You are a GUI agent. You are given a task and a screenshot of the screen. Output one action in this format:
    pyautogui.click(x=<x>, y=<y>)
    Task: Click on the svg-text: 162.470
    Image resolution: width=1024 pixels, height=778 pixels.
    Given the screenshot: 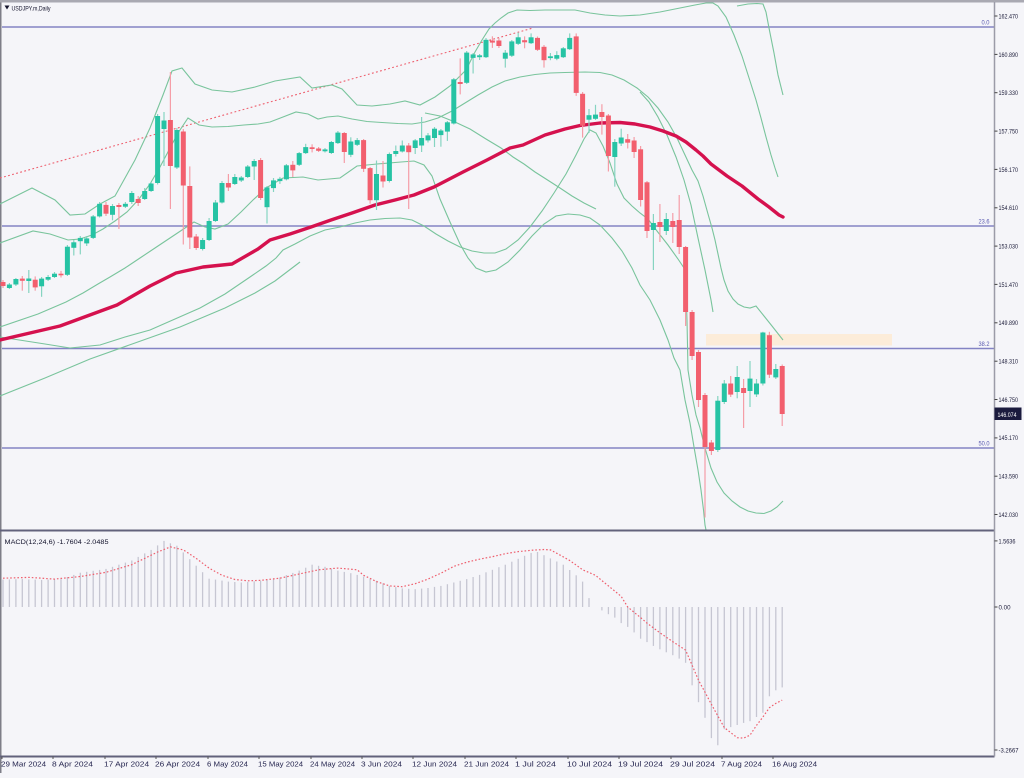 What is the action you would take?
    pyautogui.click(x=1009, y=16)
    